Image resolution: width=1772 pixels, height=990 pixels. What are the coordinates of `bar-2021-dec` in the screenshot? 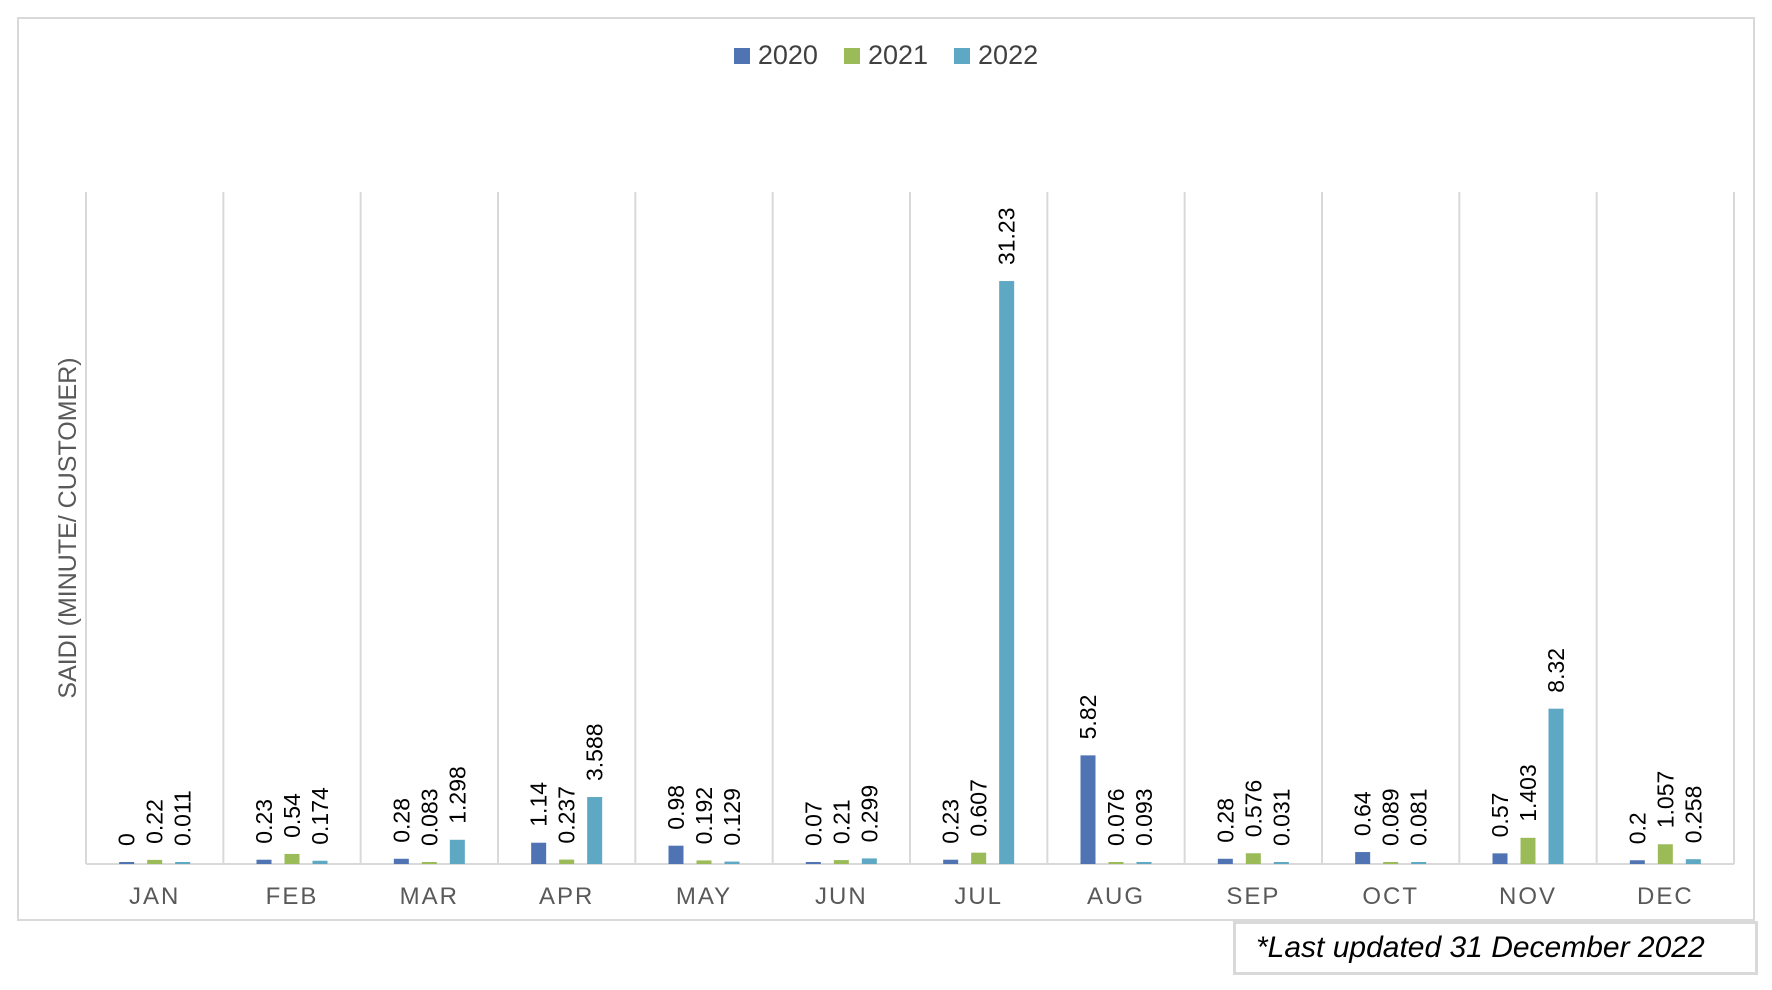 It's located at (1665, 854).